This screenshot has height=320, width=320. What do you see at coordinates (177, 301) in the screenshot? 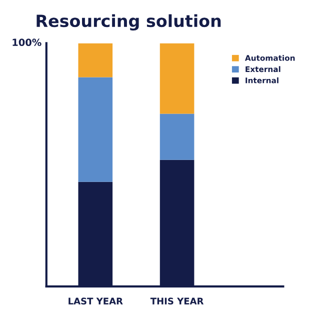
I see `x-tick-label: THIS YEAR` at bounding box center [177, 301].